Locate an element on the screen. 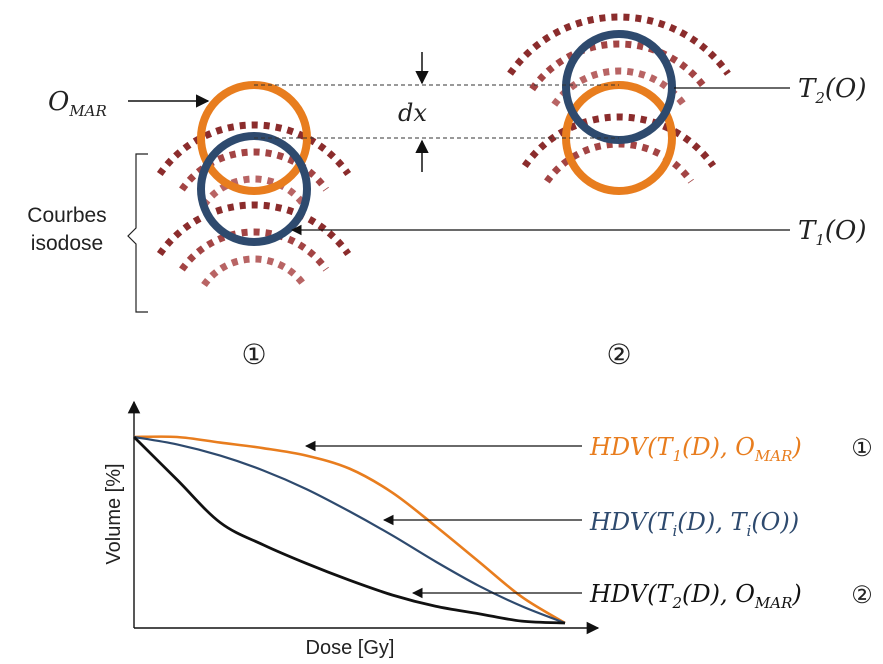  t1-label: T1(O) is located at coordinates (832, 232).